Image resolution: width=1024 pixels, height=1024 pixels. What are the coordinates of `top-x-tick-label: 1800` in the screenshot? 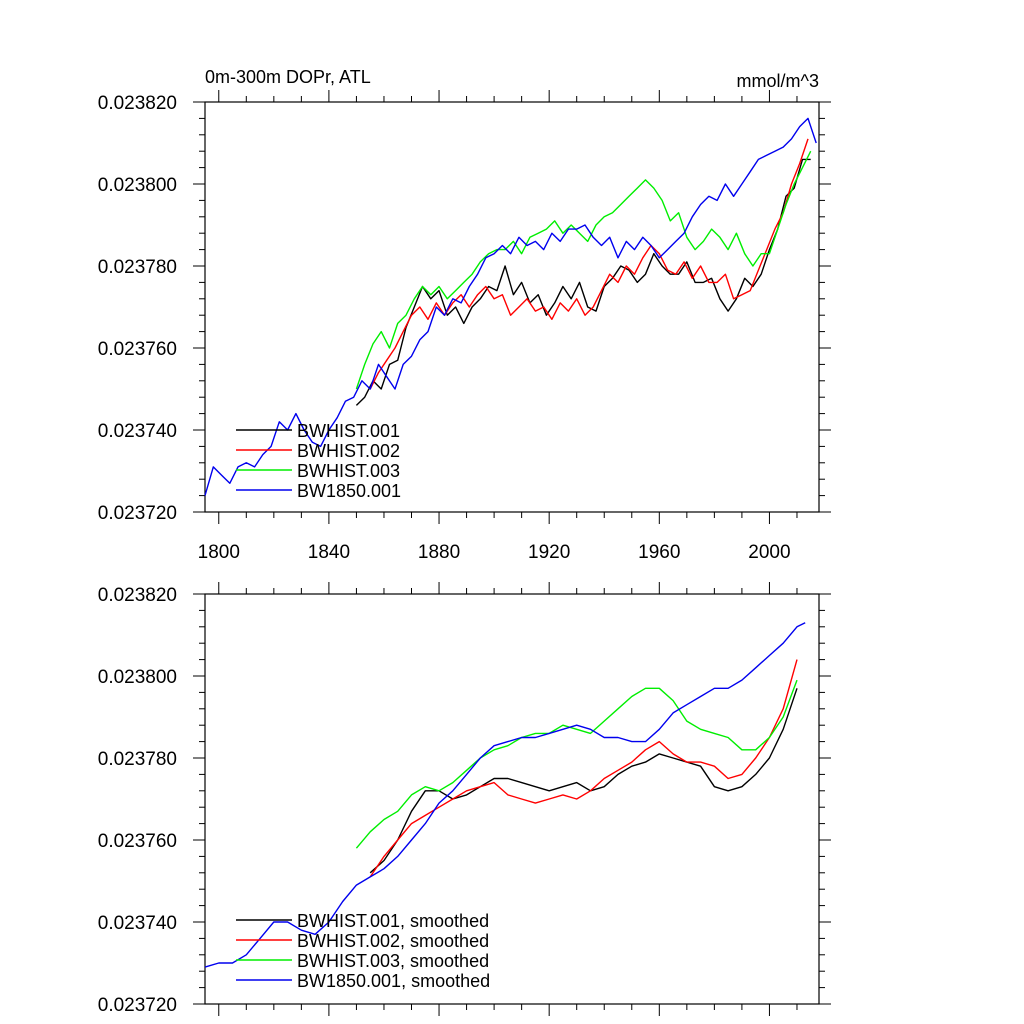 It's located at (219, 552).